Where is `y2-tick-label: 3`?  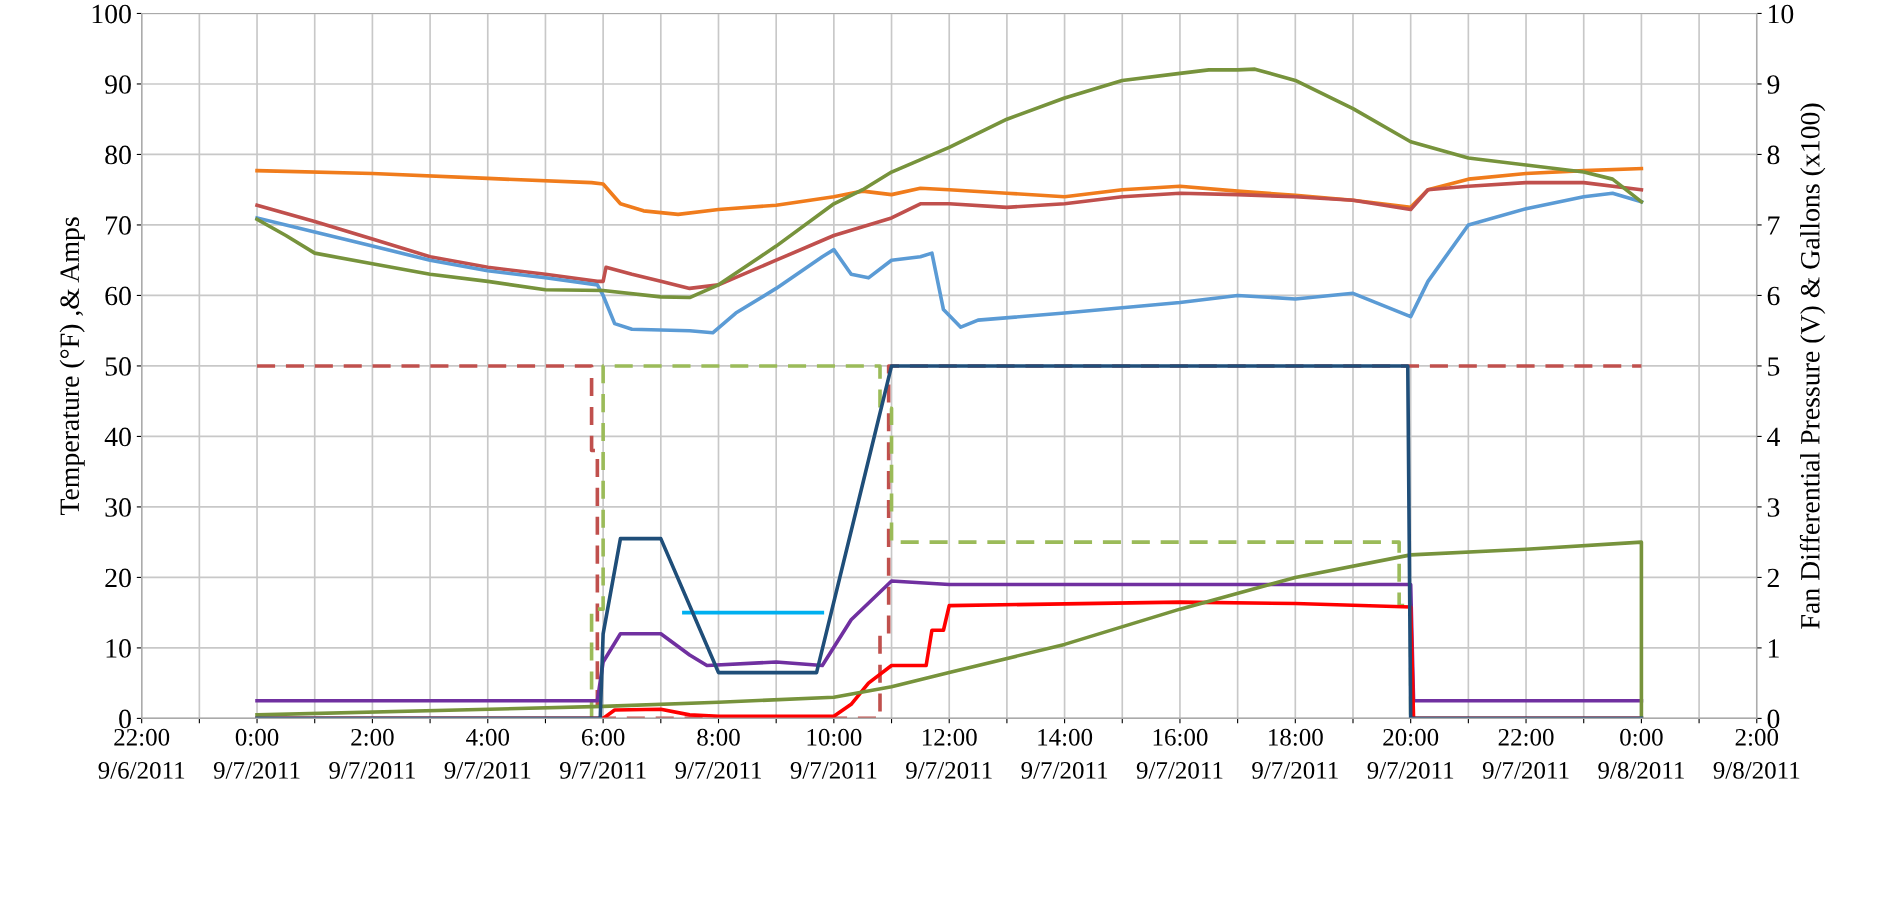 y2-tick-label: 3 is located at coordinates (1773, 507).